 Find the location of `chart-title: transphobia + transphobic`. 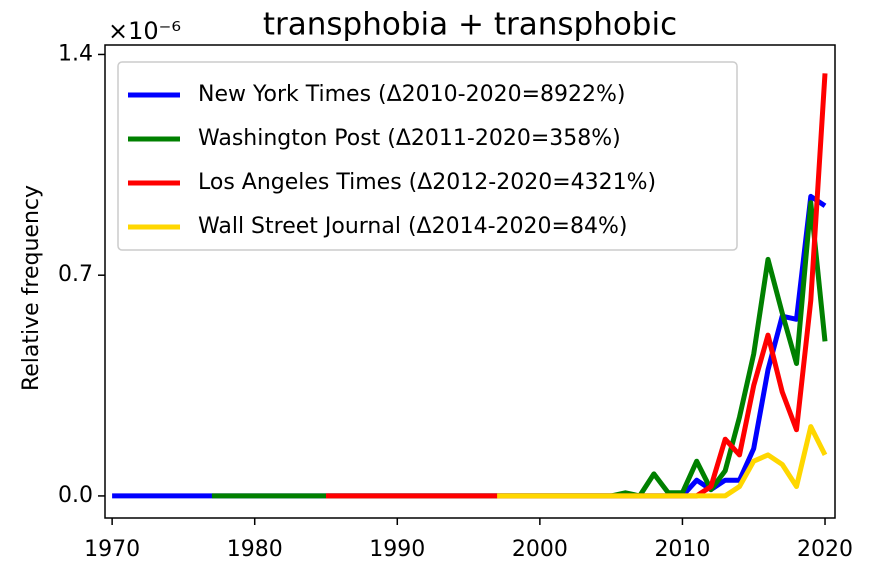

chart-title: transphobia + transphobic is located at coordinates (470, 25).